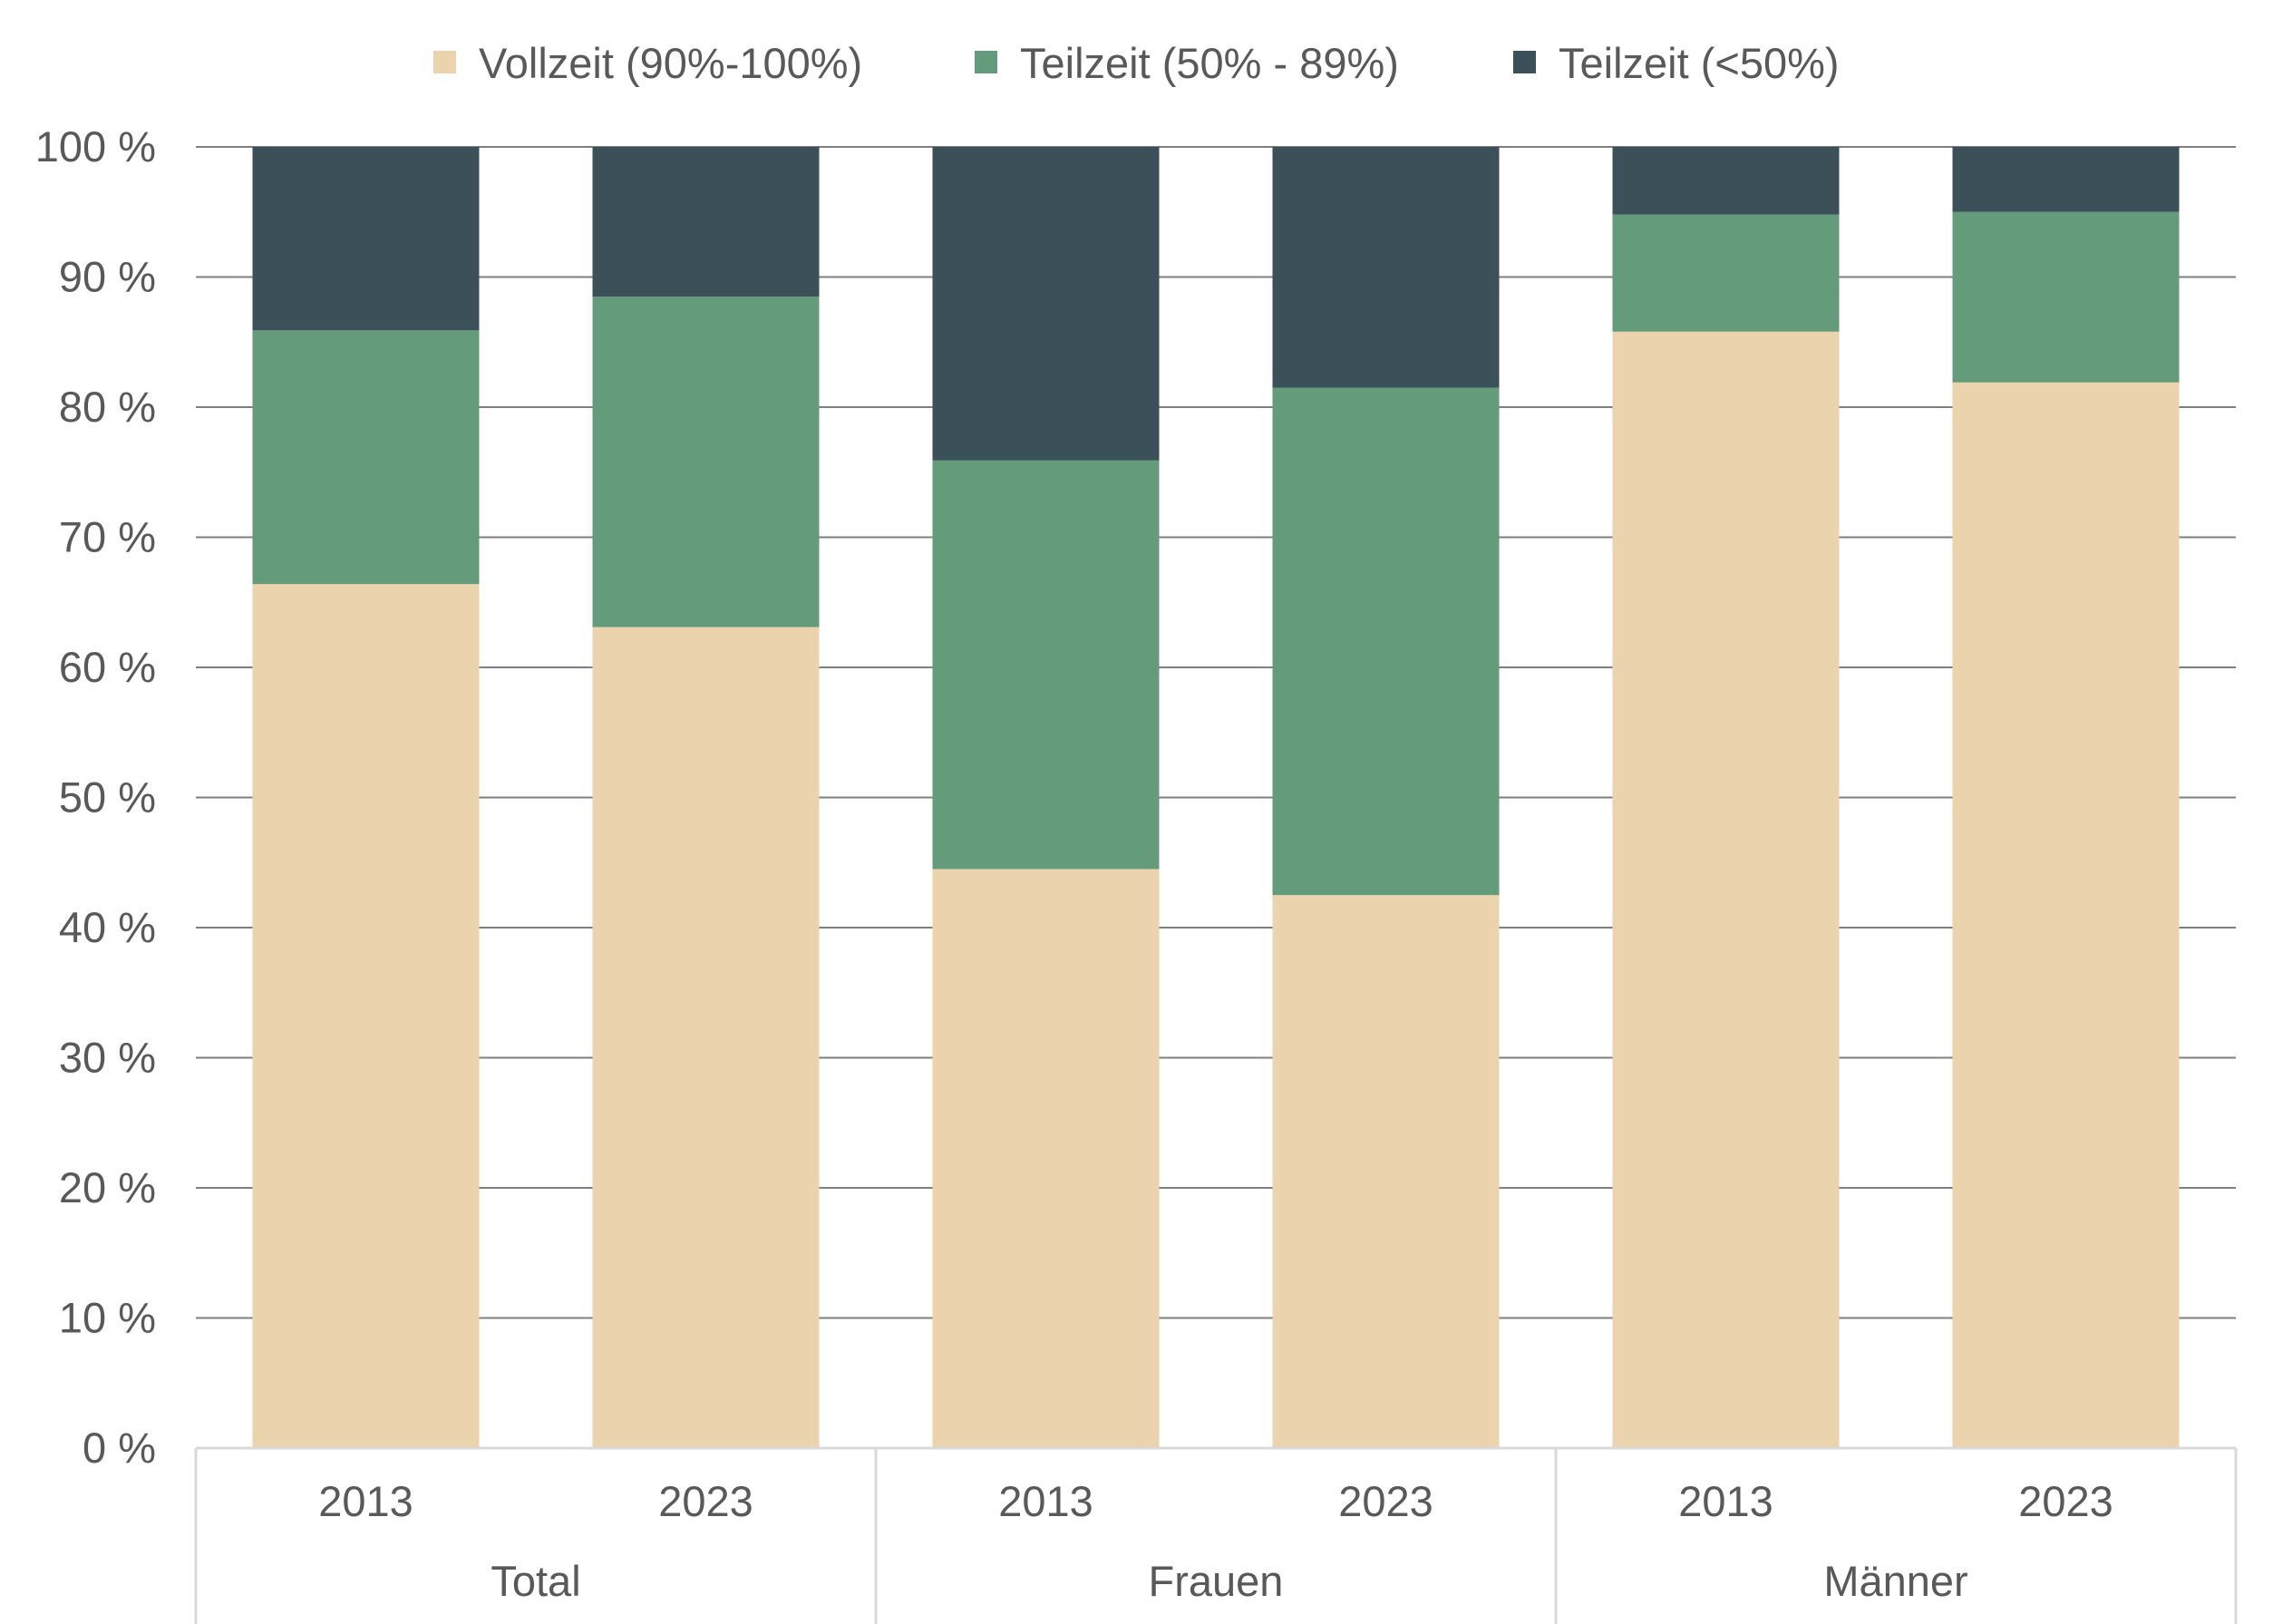 The height and width of the screenshot is (1624, 2273). Describe the element at coordinates (1700, 63) in the screenshot. I see `legend-label: Teilzeit (<50%)` at that location.